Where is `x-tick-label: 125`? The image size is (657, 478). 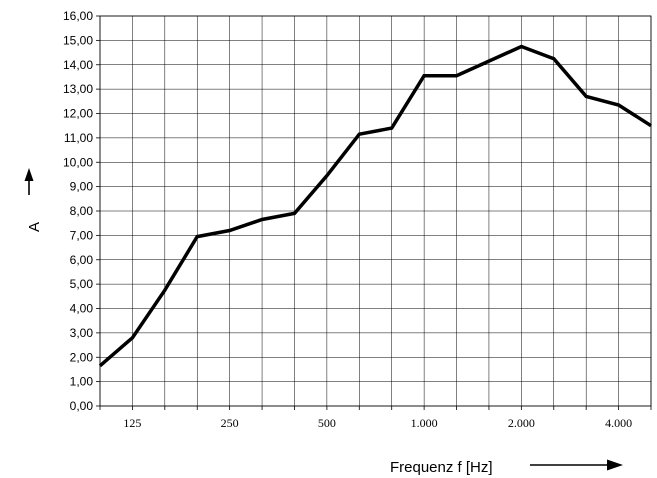 x-tick-label: 125 is located at coordinates (132, 423).